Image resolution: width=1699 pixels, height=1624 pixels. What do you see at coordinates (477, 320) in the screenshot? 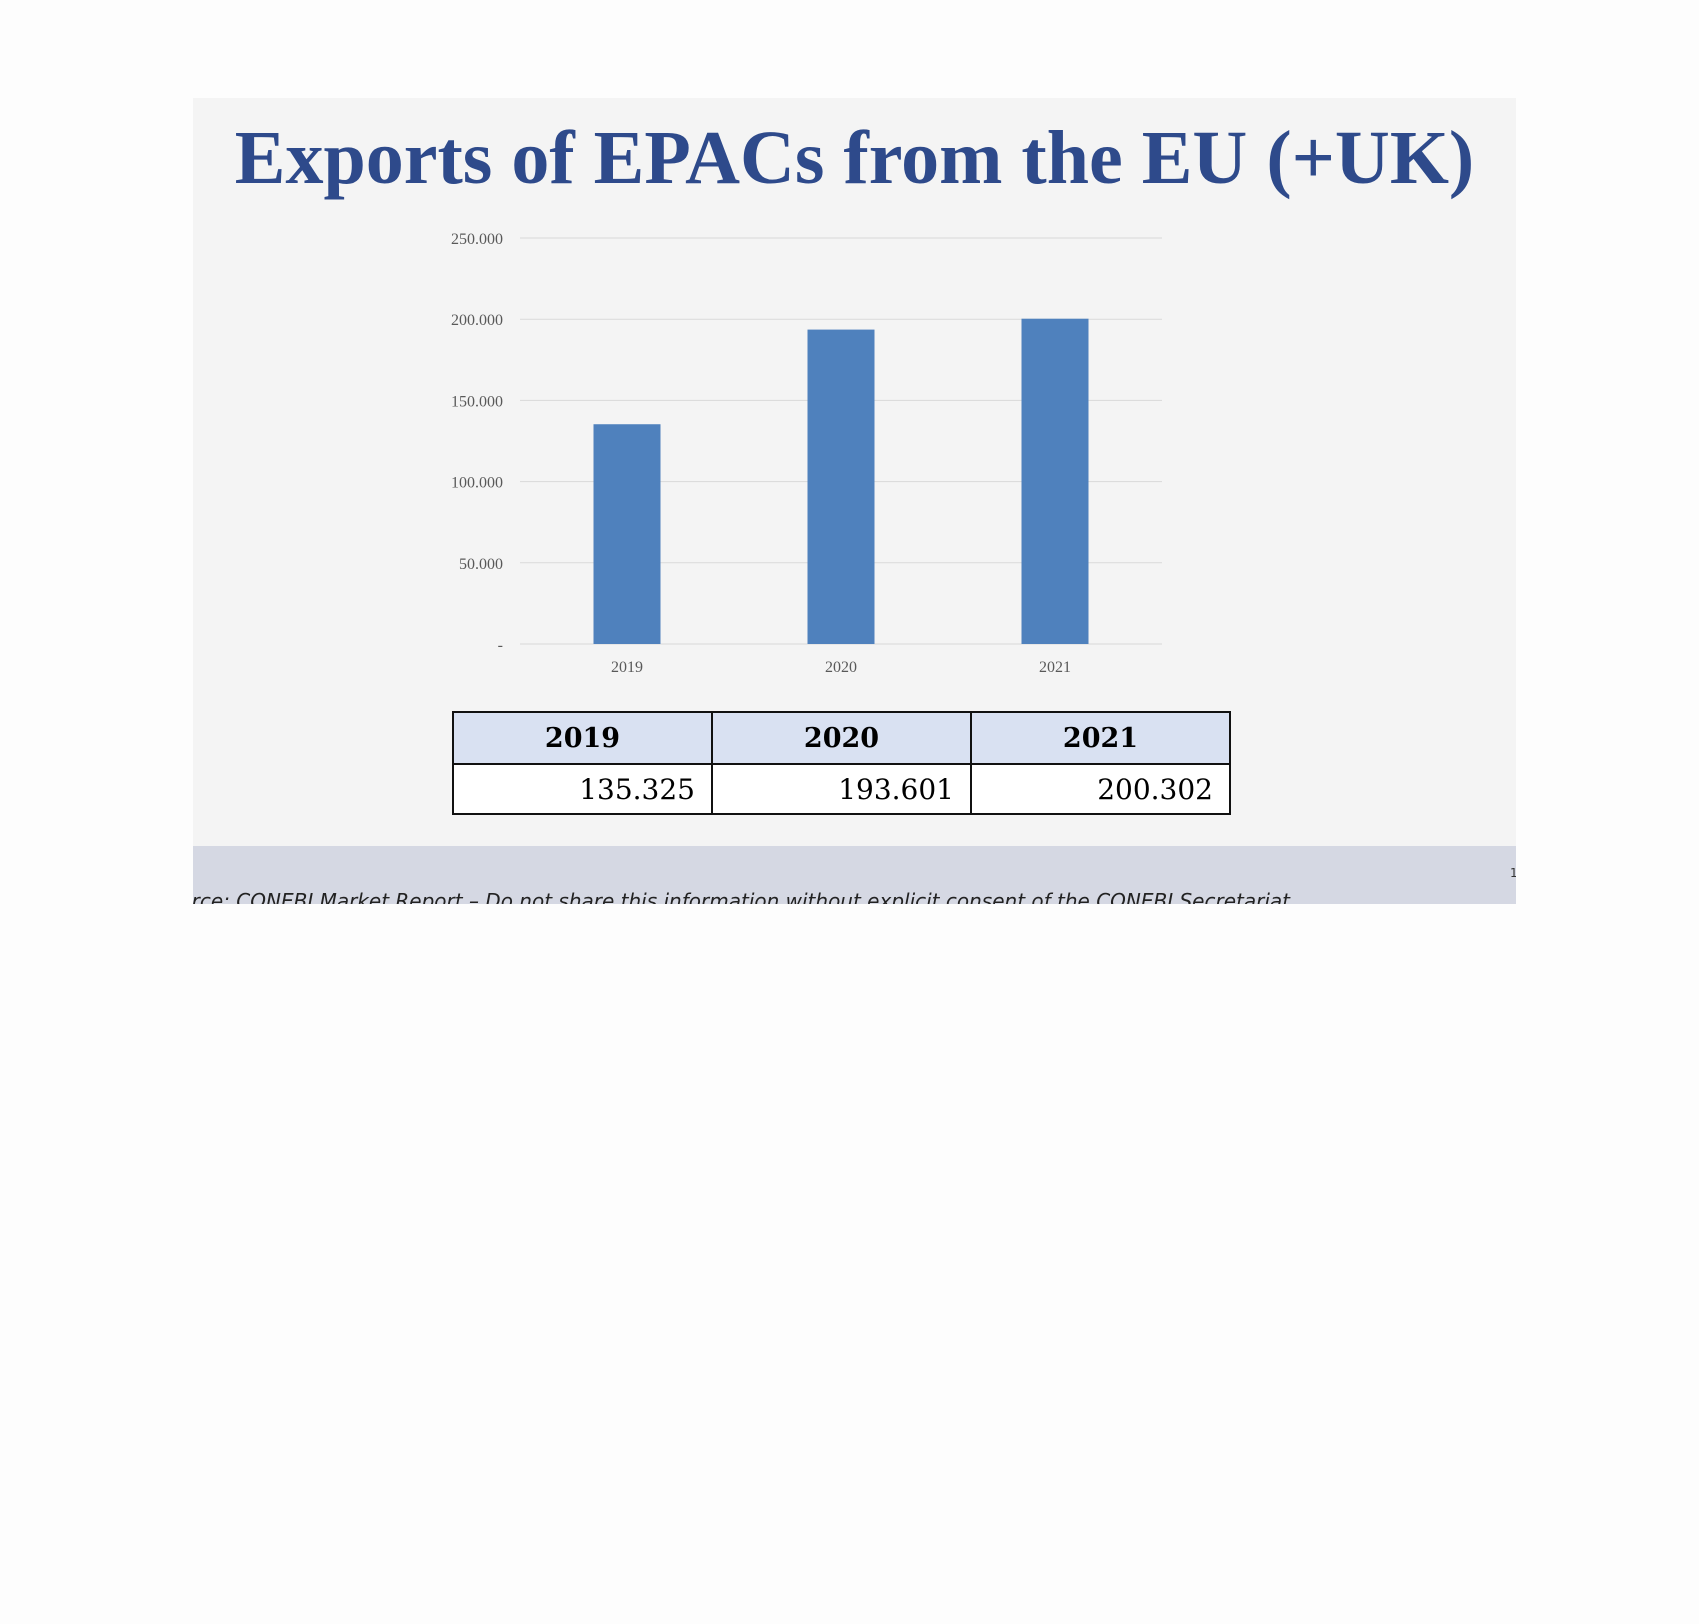
I see `y-tick-label: 200.000` at bounding box center [477, 320].